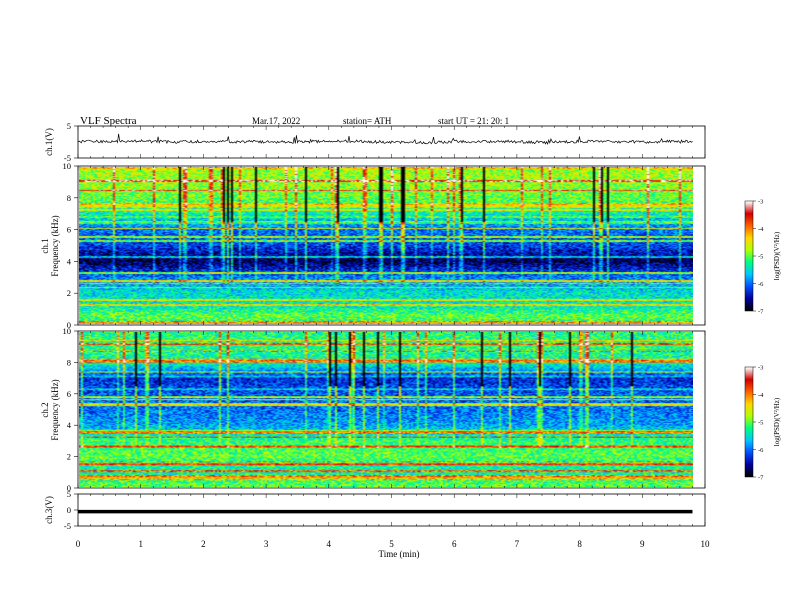 The width and height of the screenshot is (792, 612). I want to click on ch1-spectrogram-ytick-label: 2, so click(69, 293).